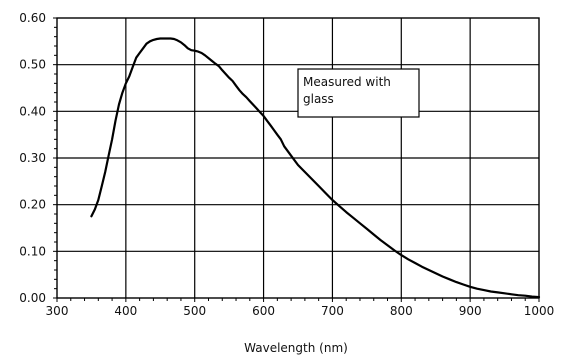  I want to click on x-tick-label-400: 400, so click(125, 311).